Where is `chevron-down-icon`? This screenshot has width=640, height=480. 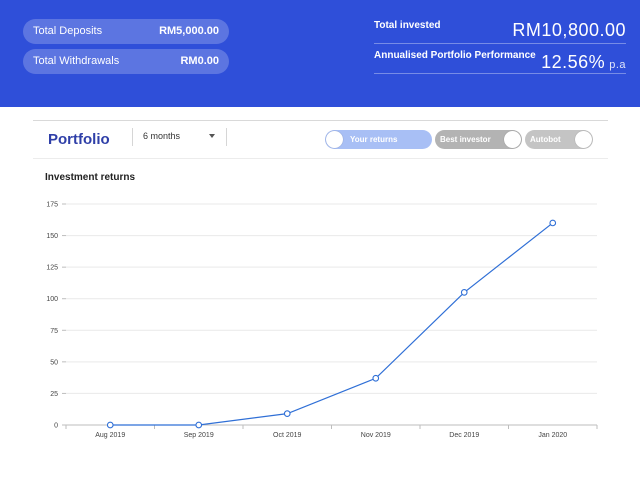
chevron-down-icon is located at coordinates (212, 136).